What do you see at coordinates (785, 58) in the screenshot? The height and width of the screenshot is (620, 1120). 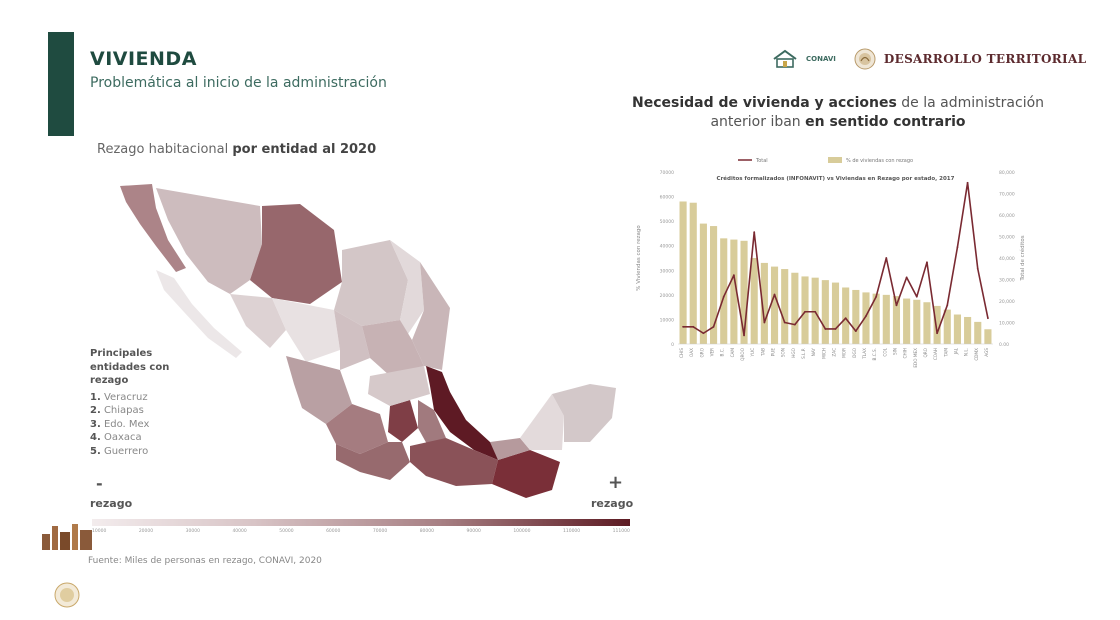 I see `house-logo-icon` at bounding box center [785, 58].